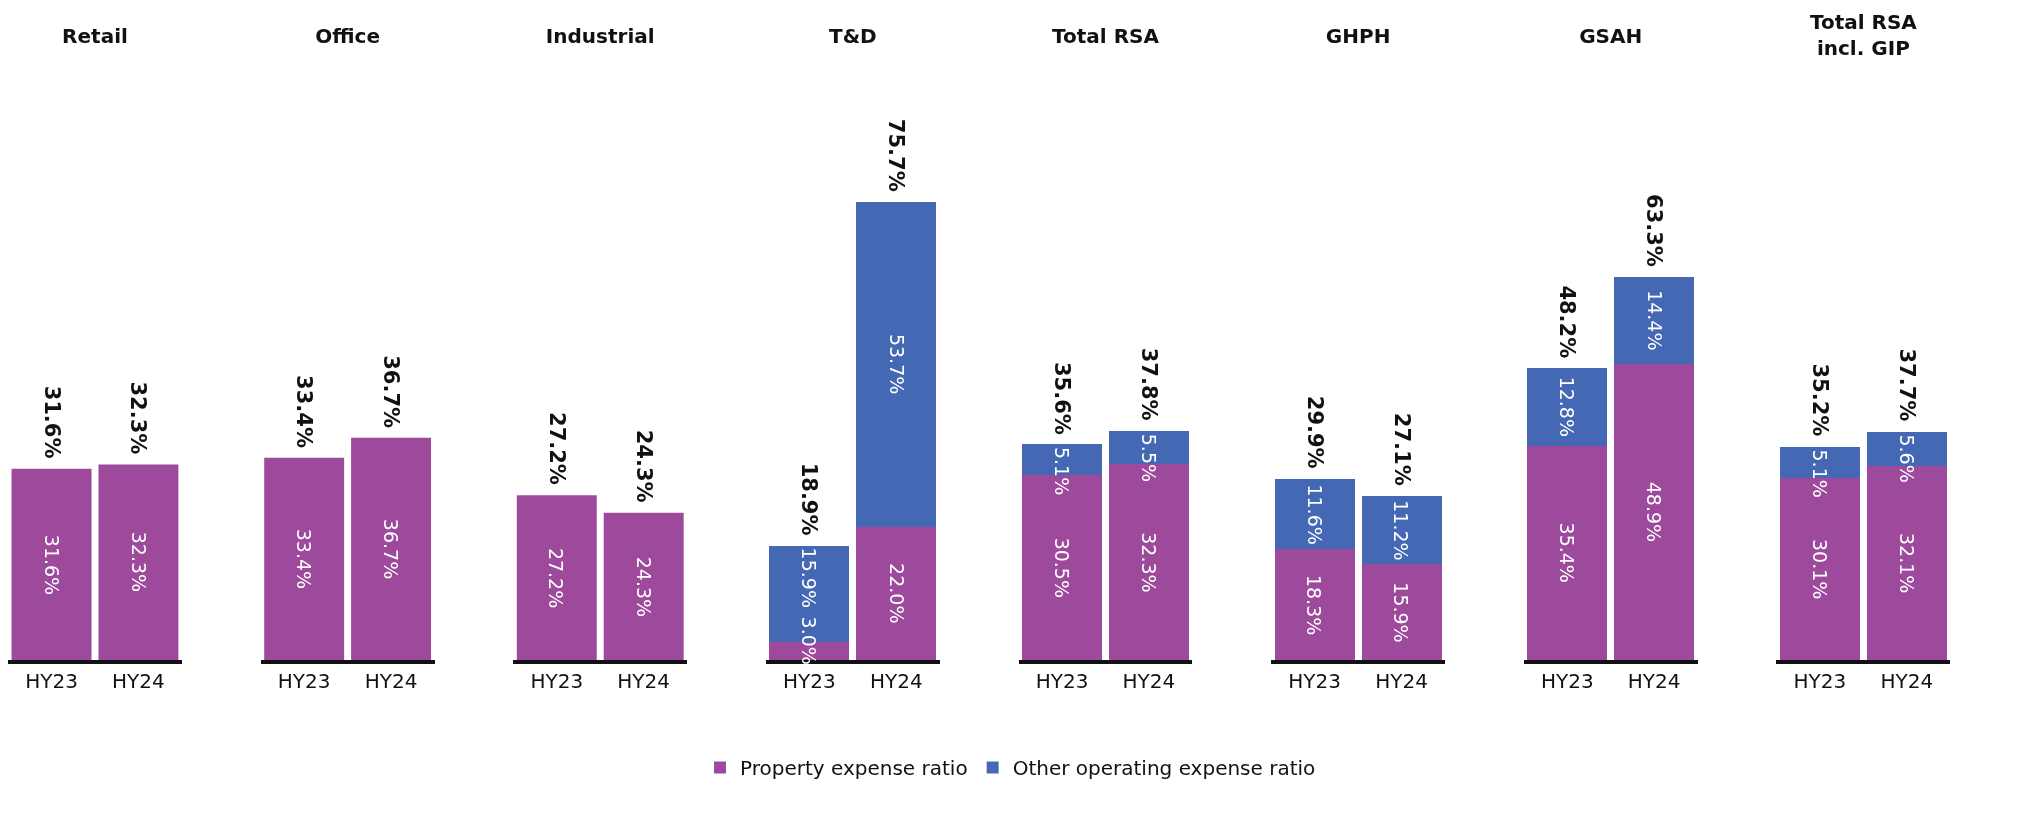 The height and width of the screenshot is (820, 2021). Describe the element at coordinates (390, 549) in the screenshot. I see `data-label: 36.7%` at that location.